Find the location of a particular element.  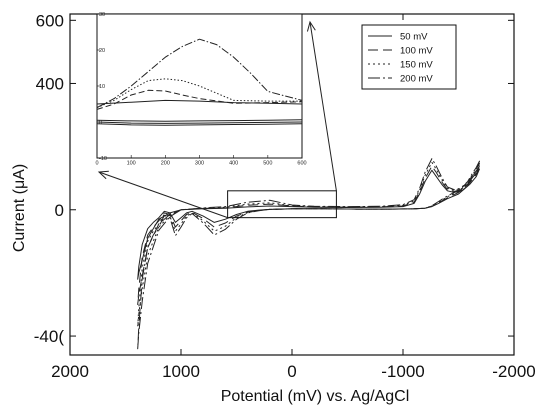

y-axis-title: Current (μA) is located at coordinates (19, 208).